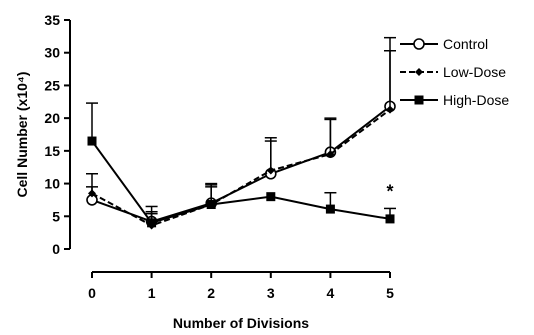 This screenshot has height=335, width=534. Describe the element at coordinates (331, 293) in the screenshot. I see `x-tick-label: 4` at that location.